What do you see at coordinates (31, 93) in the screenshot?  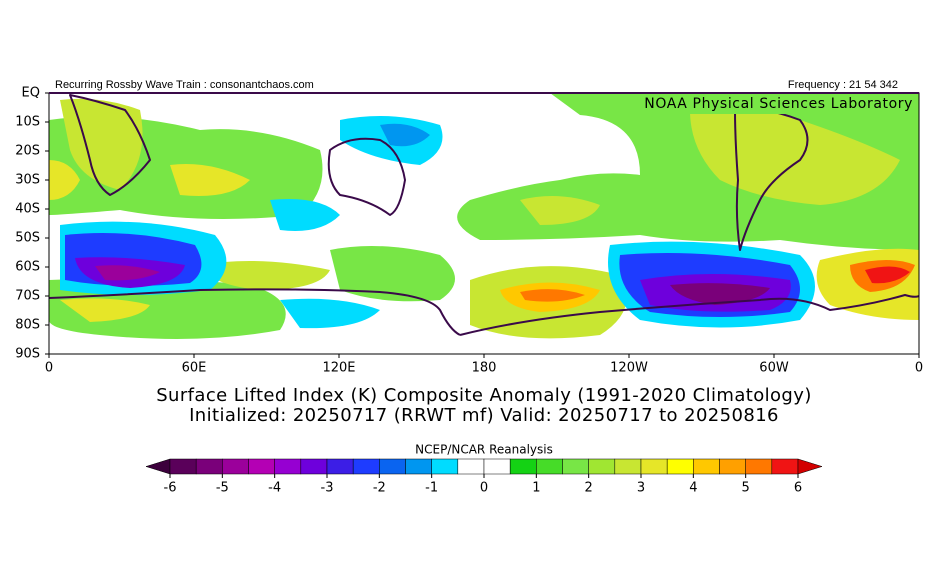 I see `lat-label: EQ` at bounding box center [31, 93].